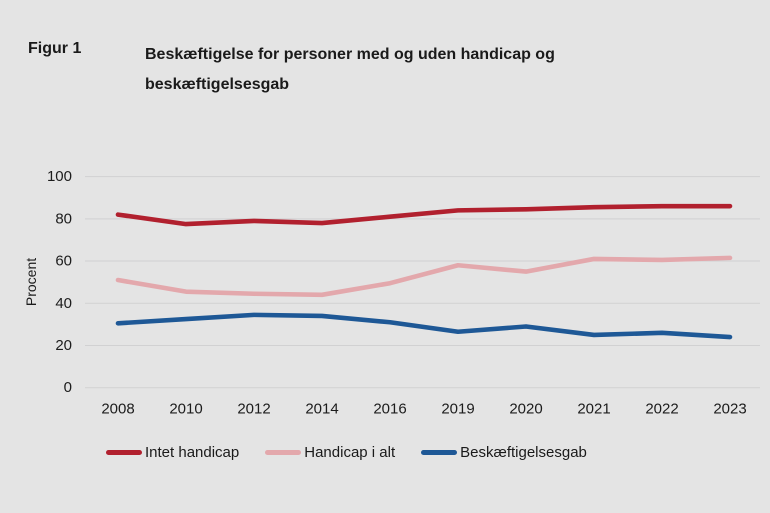 This screenshot has width=770, height=513. I want to click on x-tick-label: 2008, so click(117, 409).